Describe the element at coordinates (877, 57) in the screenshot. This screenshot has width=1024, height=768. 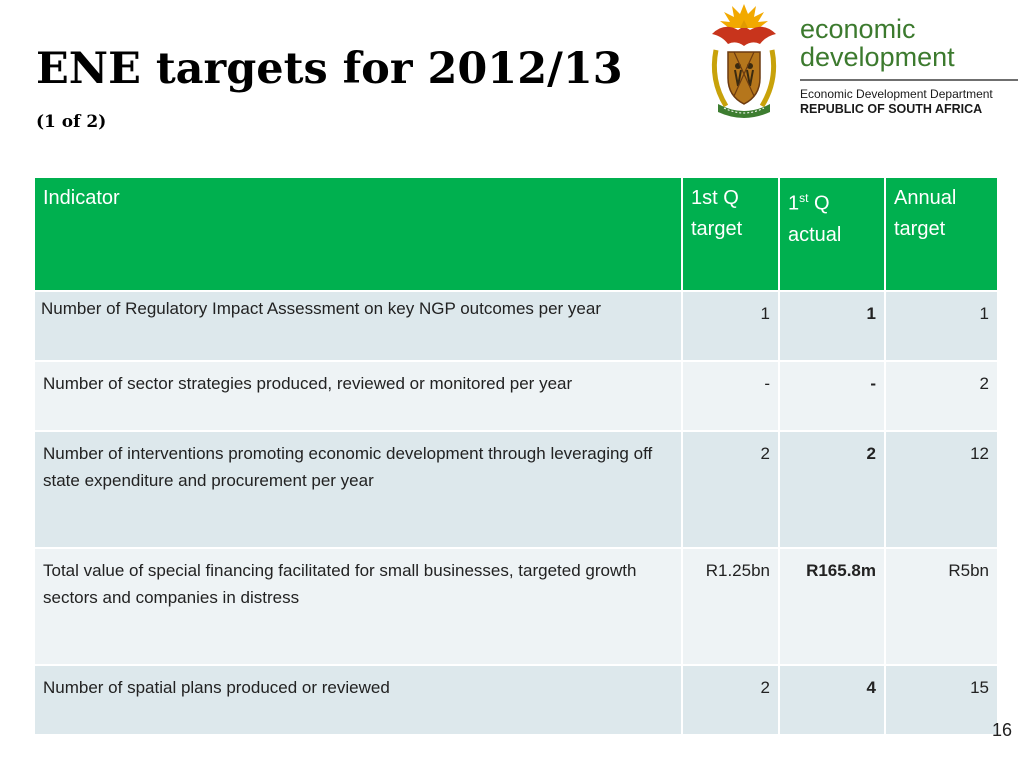
I see `logo-text-development: development` at that location.